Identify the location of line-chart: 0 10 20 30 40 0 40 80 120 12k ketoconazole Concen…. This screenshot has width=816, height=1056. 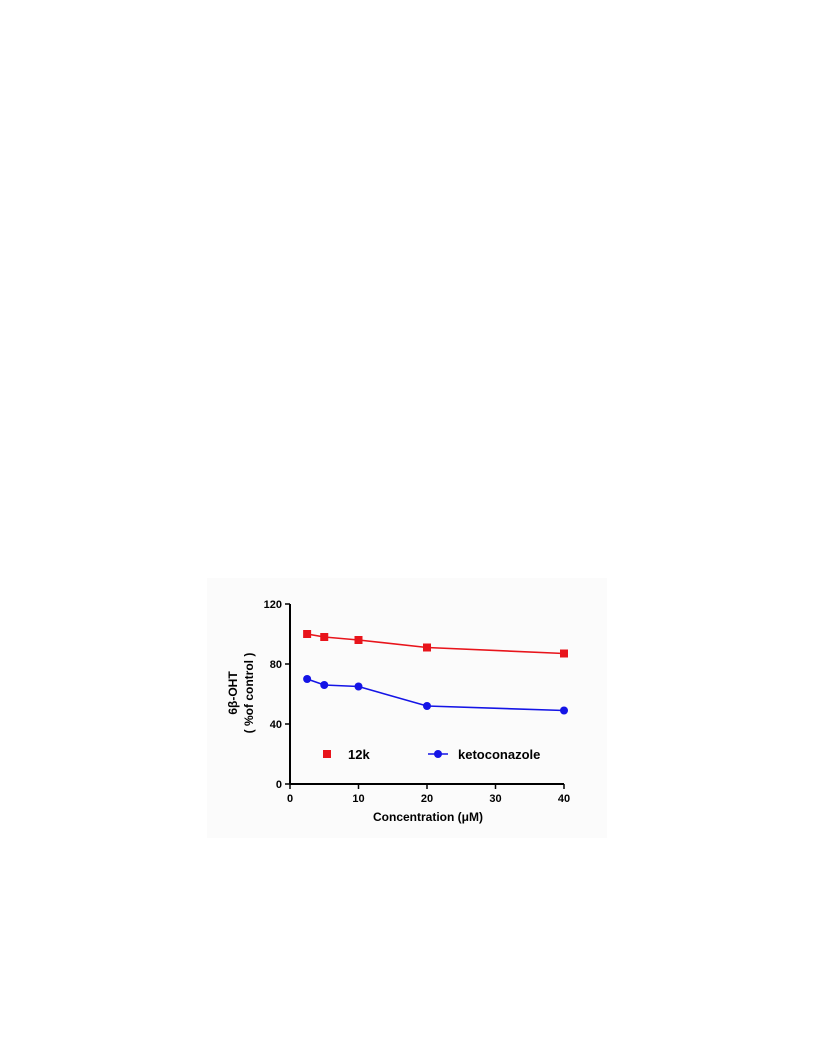
(398, 711).